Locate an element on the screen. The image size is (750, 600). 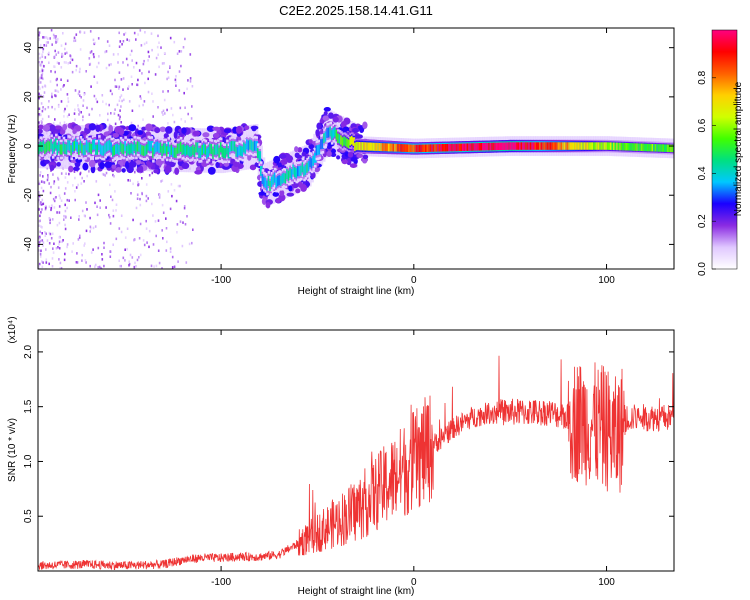
spectrogram-x-tick-label: 0 is located at coordinates (414, 280).